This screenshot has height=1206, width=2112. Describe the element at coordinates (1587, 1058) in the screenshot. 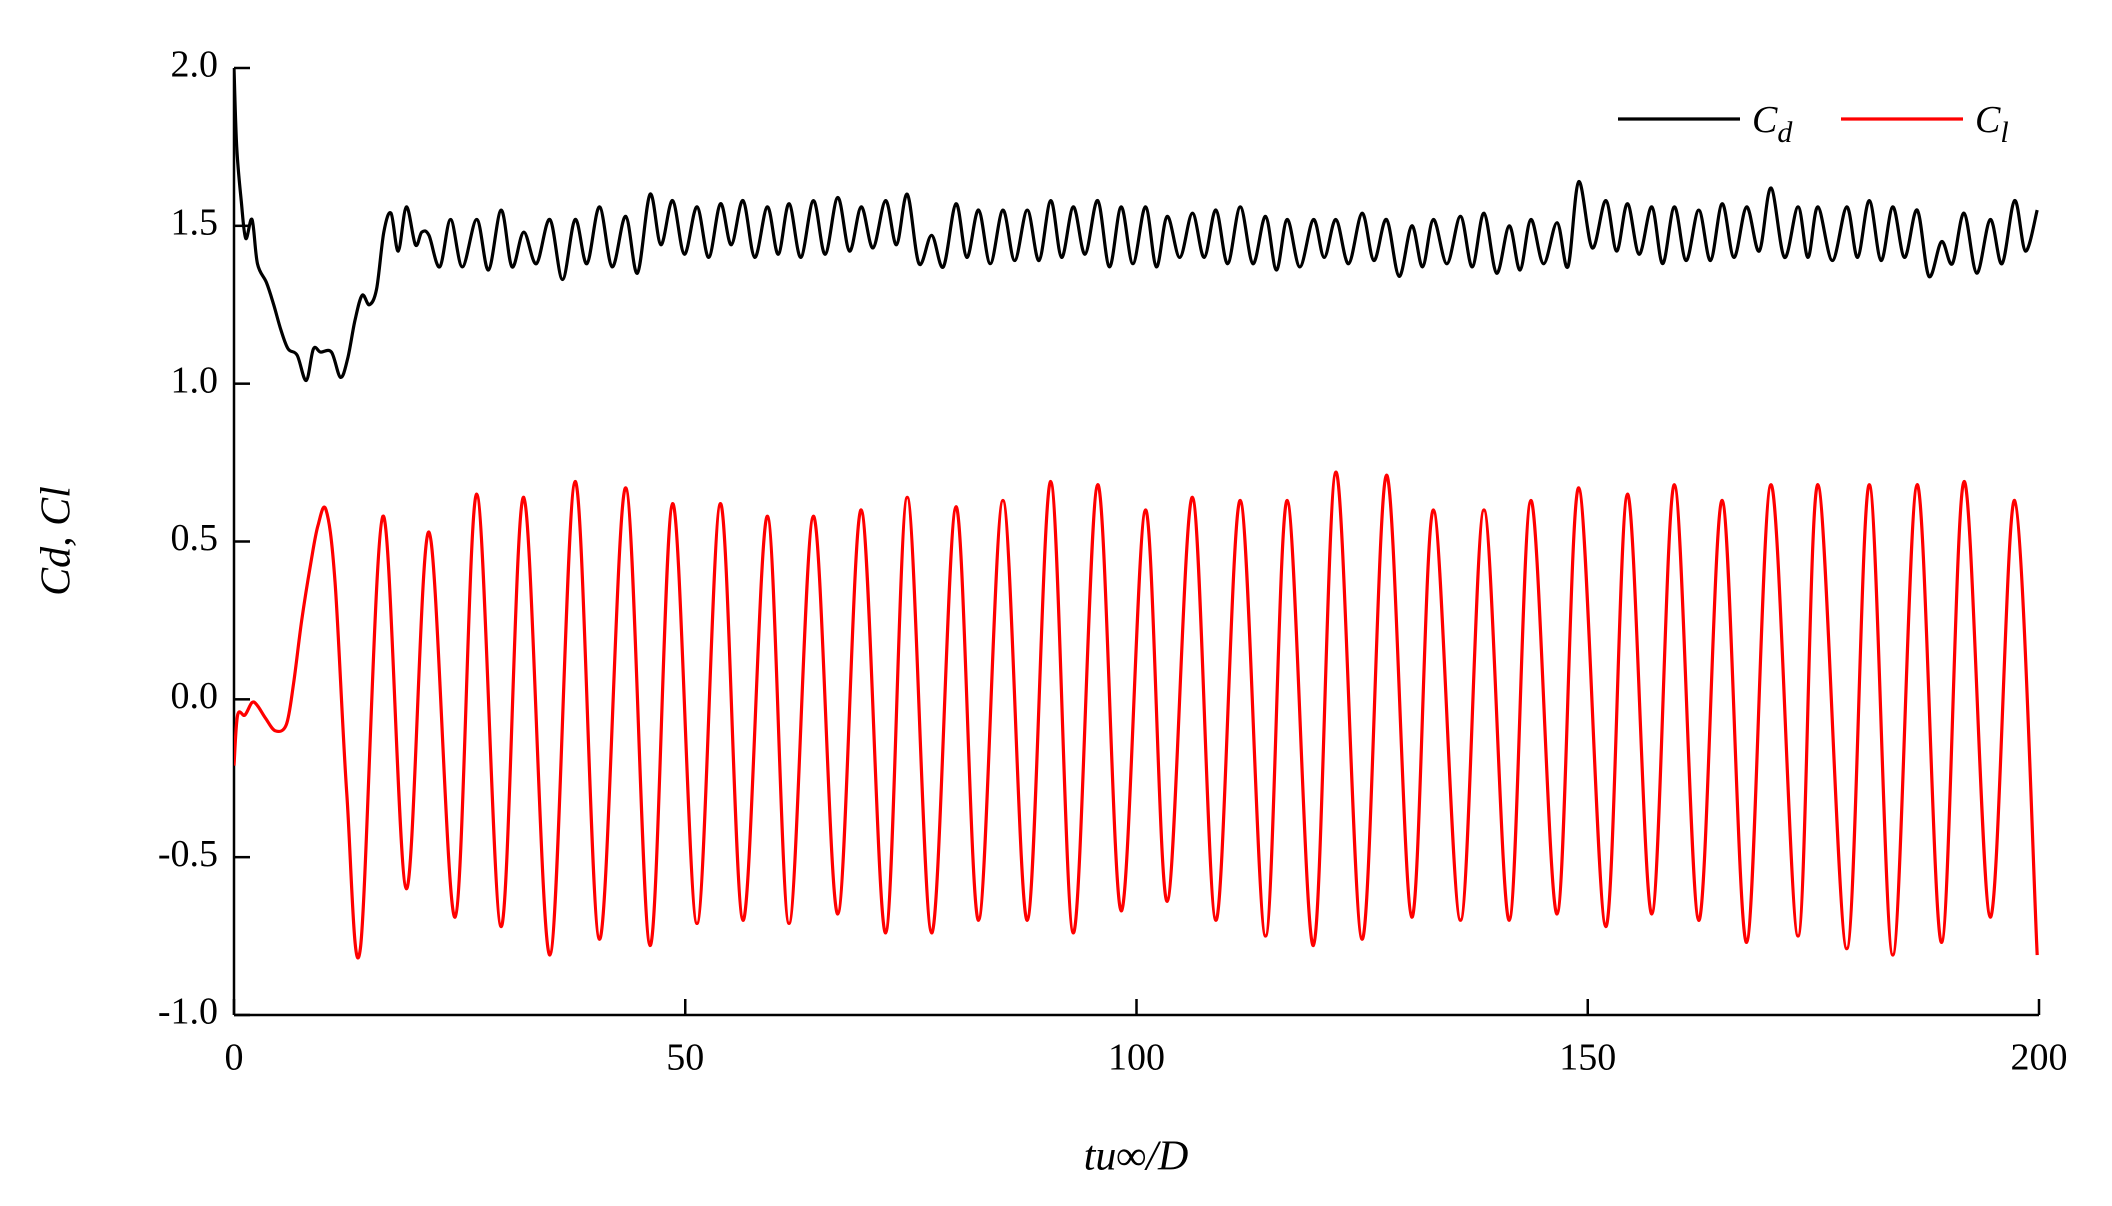

I see `x-tick-label: 150` at that location.